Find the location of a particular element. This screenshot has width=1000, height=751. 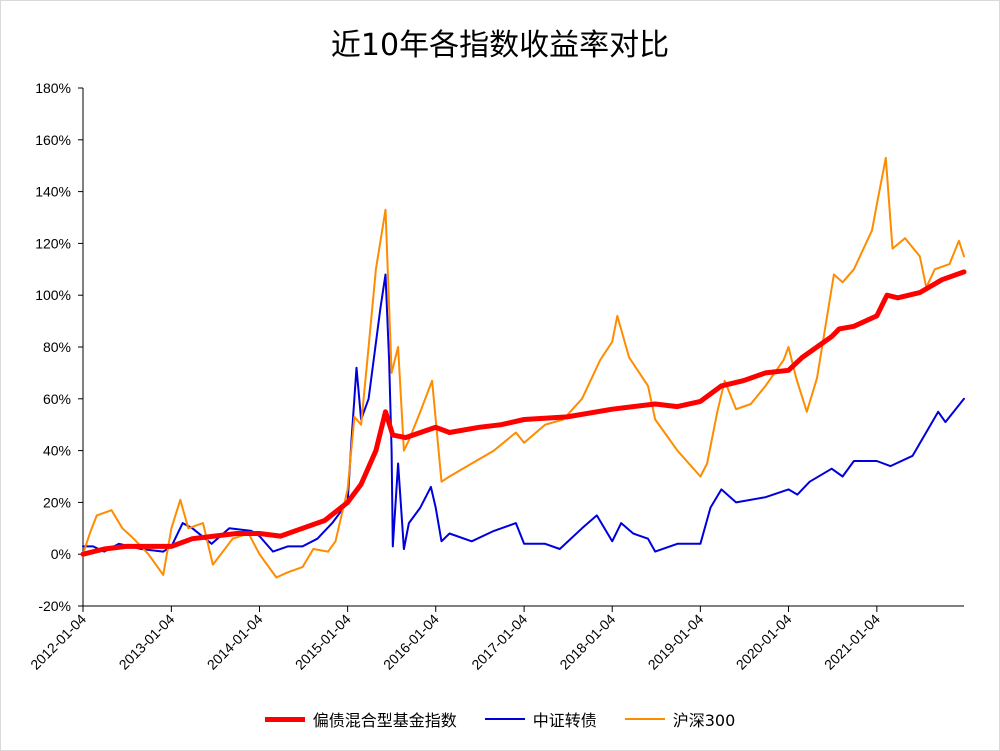

x-tick-label: 2017-01-04 is located at coordinates (499, 642).